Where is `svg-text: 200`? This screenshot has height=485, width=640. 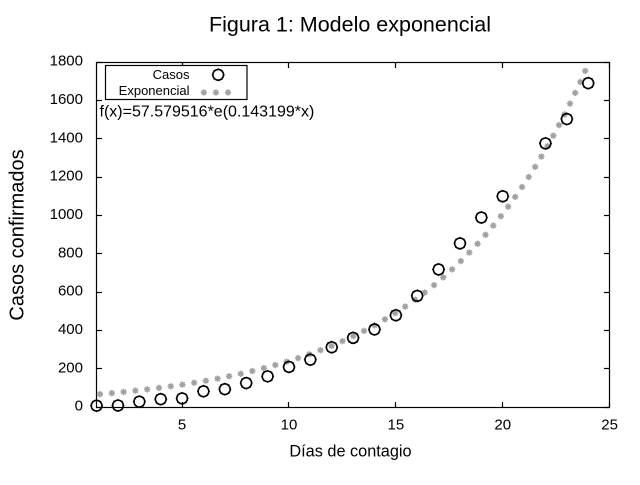 svg-text: 200 is located at coordinates (70, 367).